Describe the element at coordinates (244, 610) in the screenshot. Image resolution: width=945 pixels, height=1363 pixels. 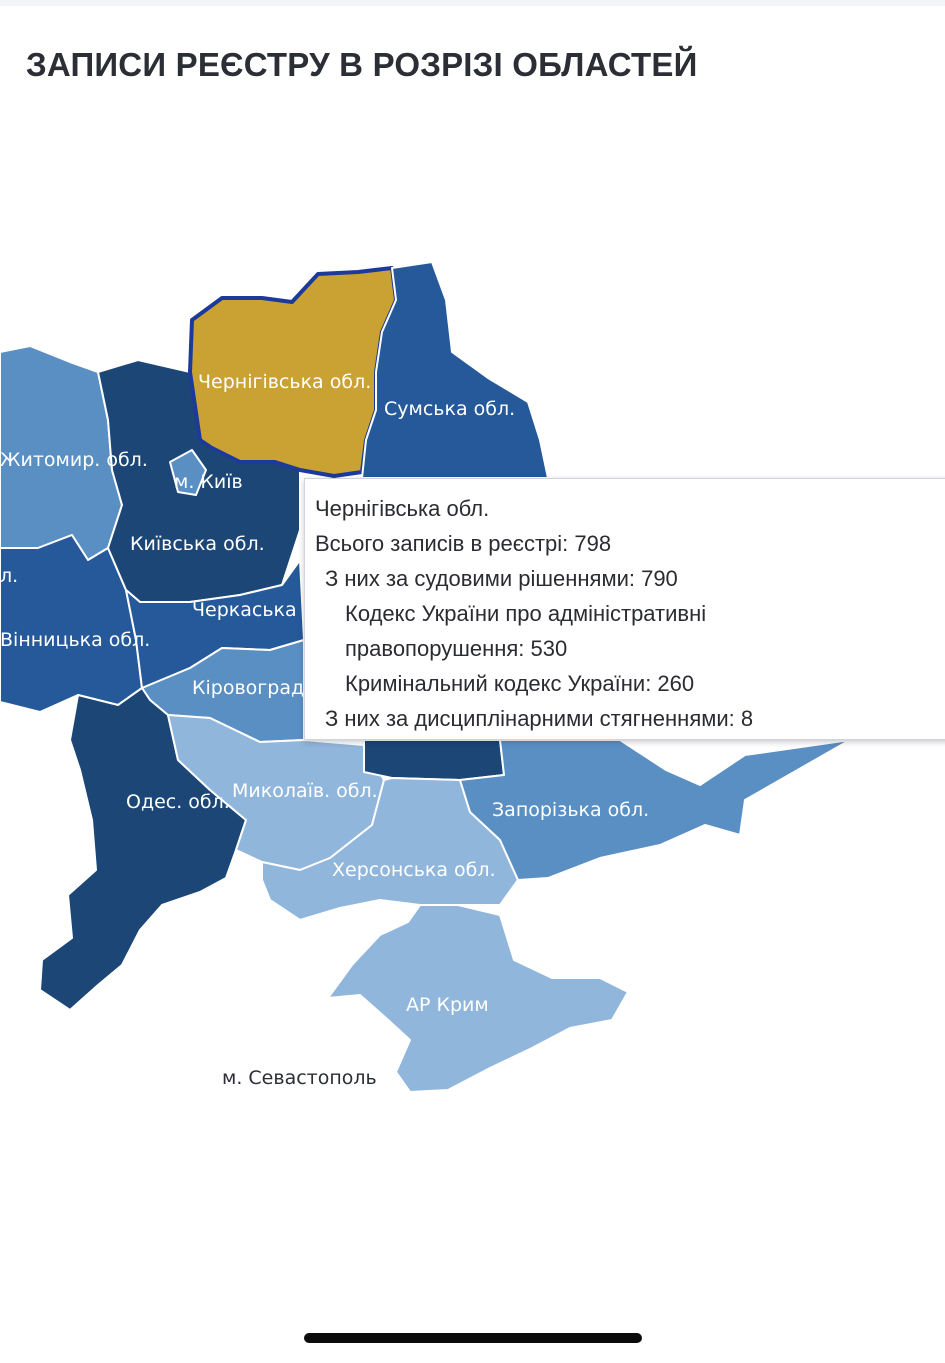
I see `region-label-cherkasy: Черкаська` at that location.